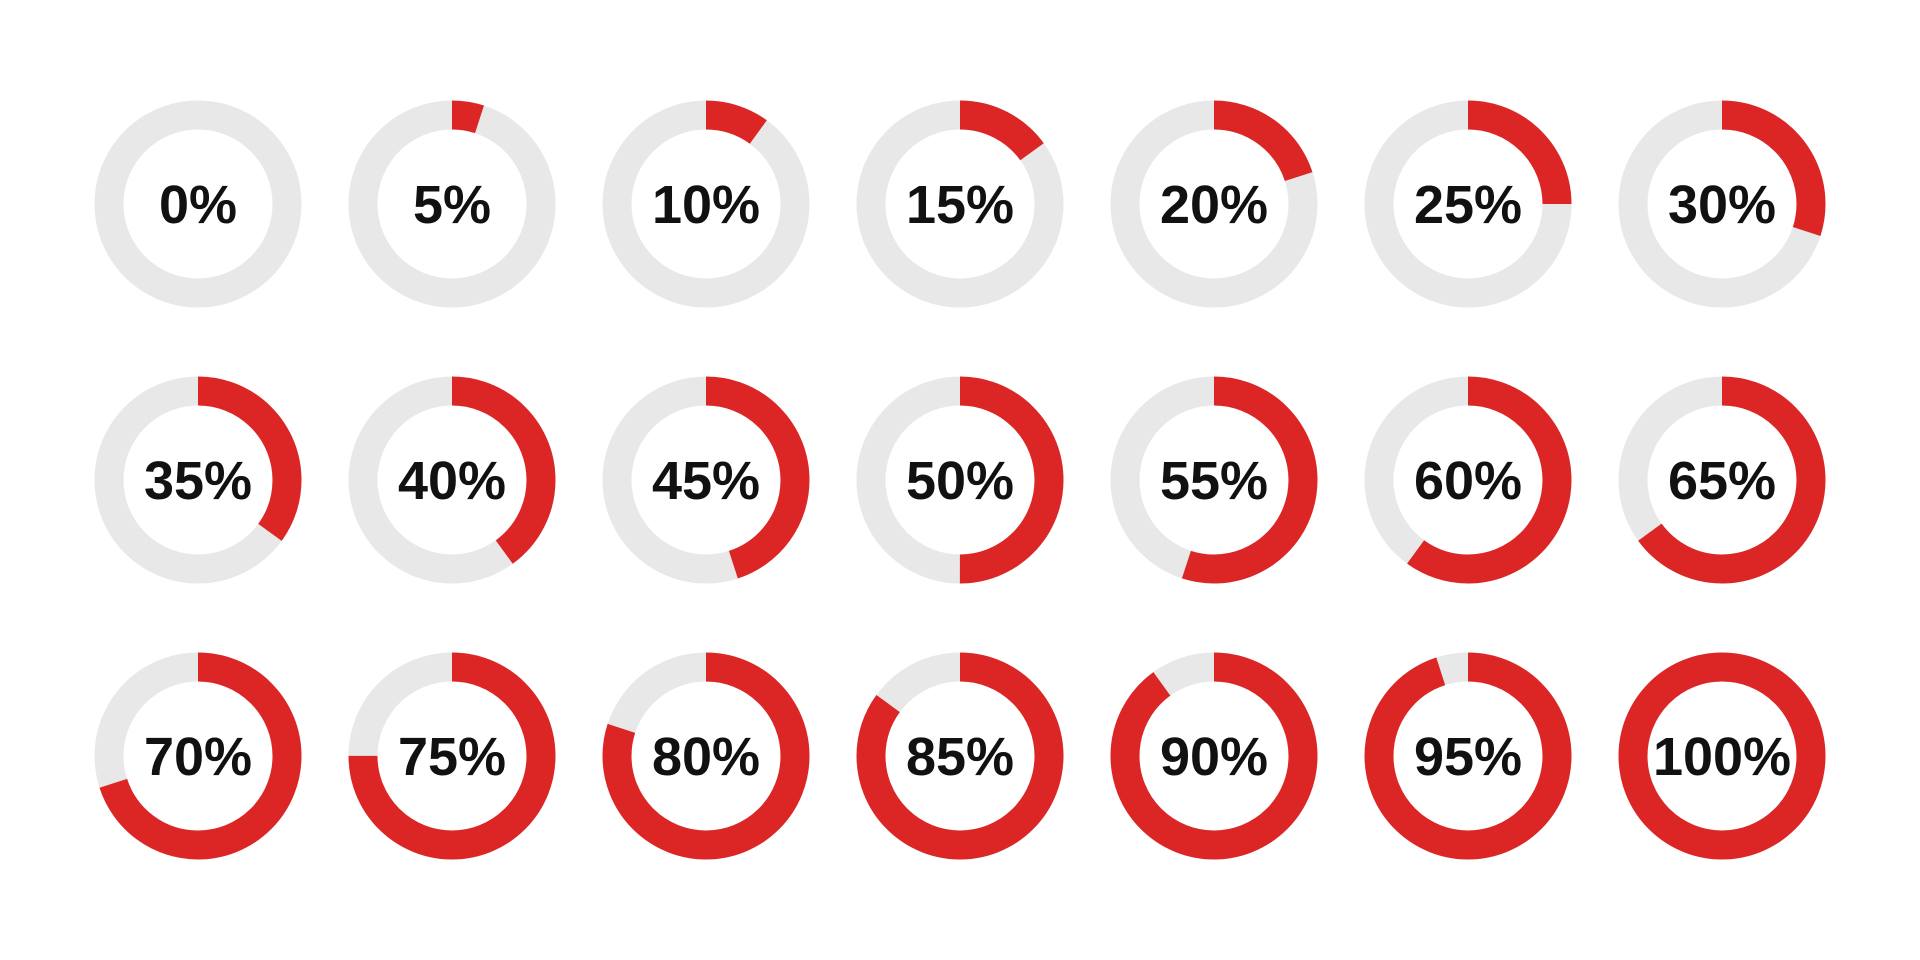 This screenshot has height=960, width=1920. I want to click on progress-ring: 40%, so click(452, 480).